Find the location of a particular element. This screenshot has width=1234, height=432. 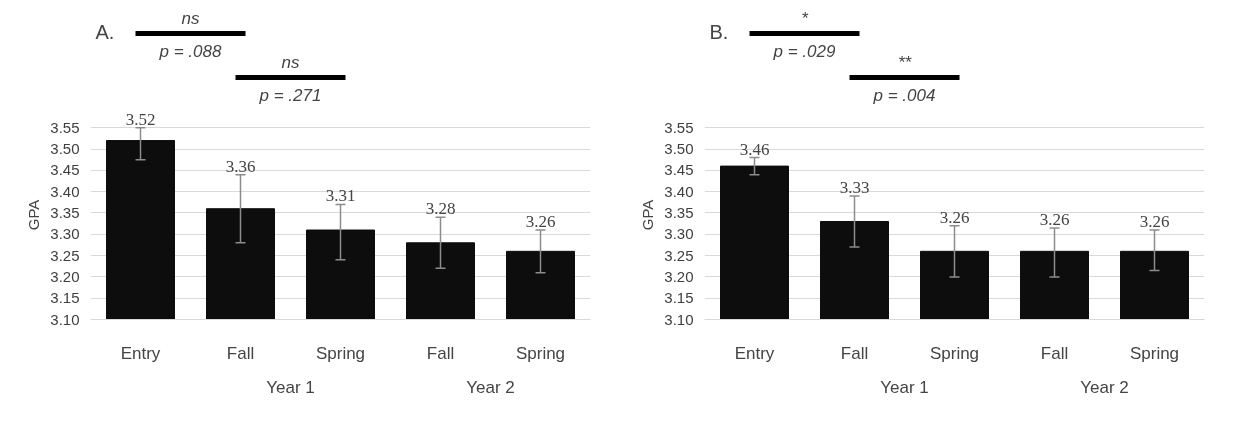

data-label: 3.33 is located at coordinates (854, 187).